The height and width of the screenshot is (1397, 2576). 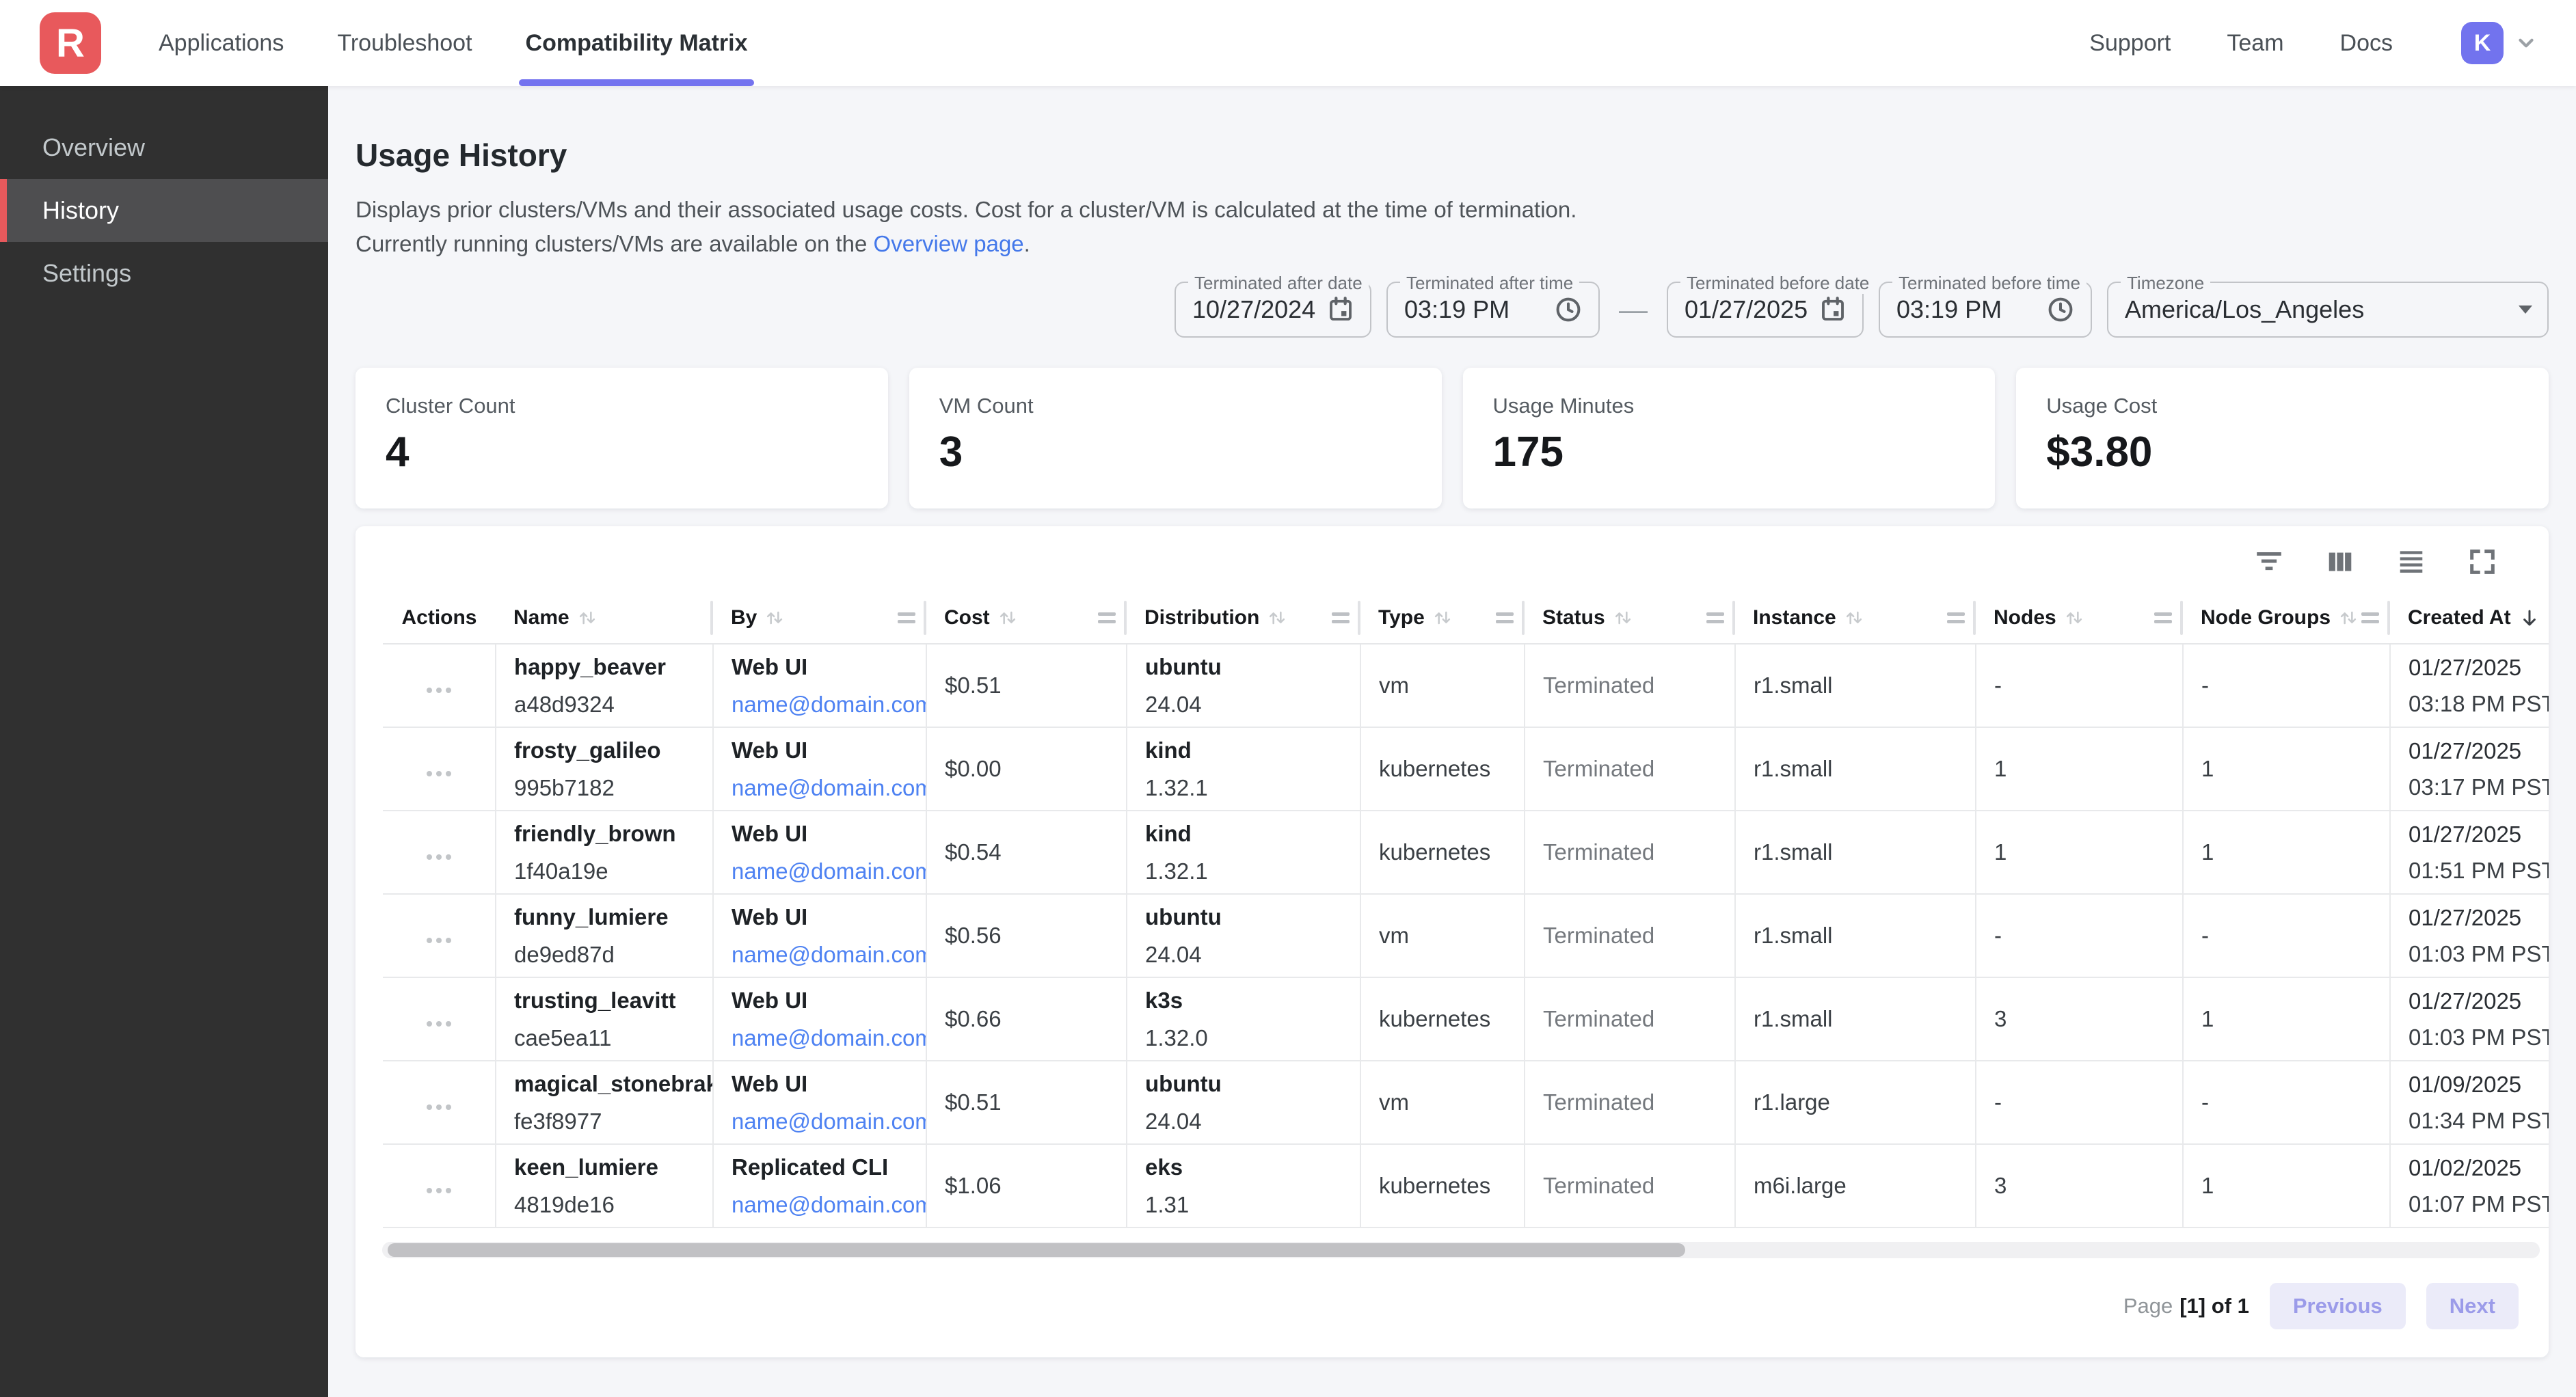 What do you see at coordinates (450, 406) in the screenshot?
I see `stat-label: Cluster Count` at bounding box center [450, 406].